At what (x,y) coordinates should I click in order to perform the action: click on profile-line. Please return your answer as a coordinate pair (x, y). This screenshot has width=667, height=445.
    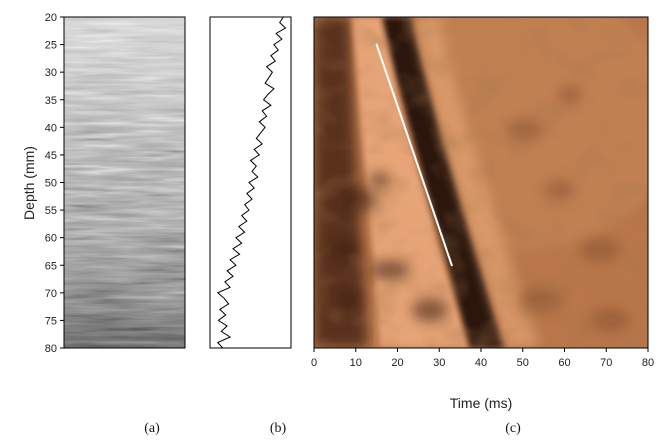
    Looking at the image, I should click on (251, 182).